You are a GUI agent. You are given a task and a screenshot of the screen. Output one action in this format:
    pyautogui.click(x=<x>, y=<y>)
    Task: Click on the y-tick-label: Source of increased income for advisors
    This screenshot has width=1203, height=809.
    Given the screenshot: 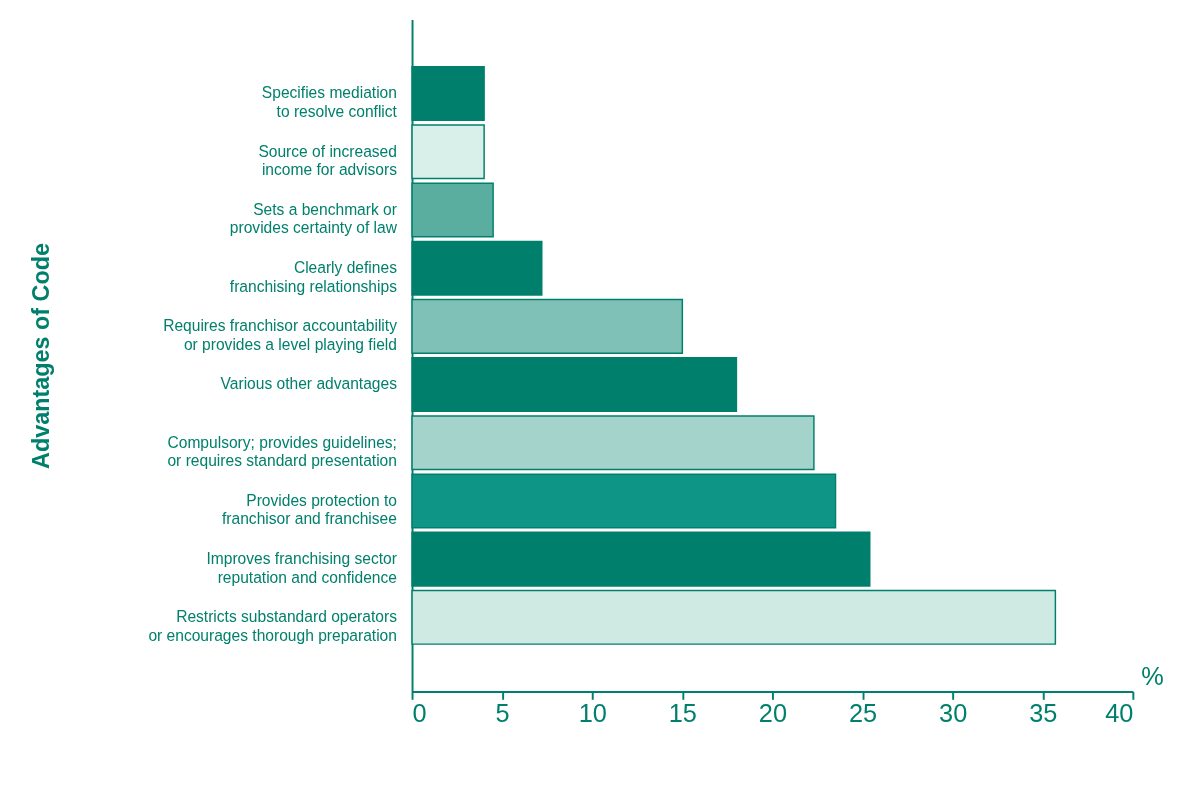 What is the action you would take?
    pyautogui.click(x=328, y=160)
    